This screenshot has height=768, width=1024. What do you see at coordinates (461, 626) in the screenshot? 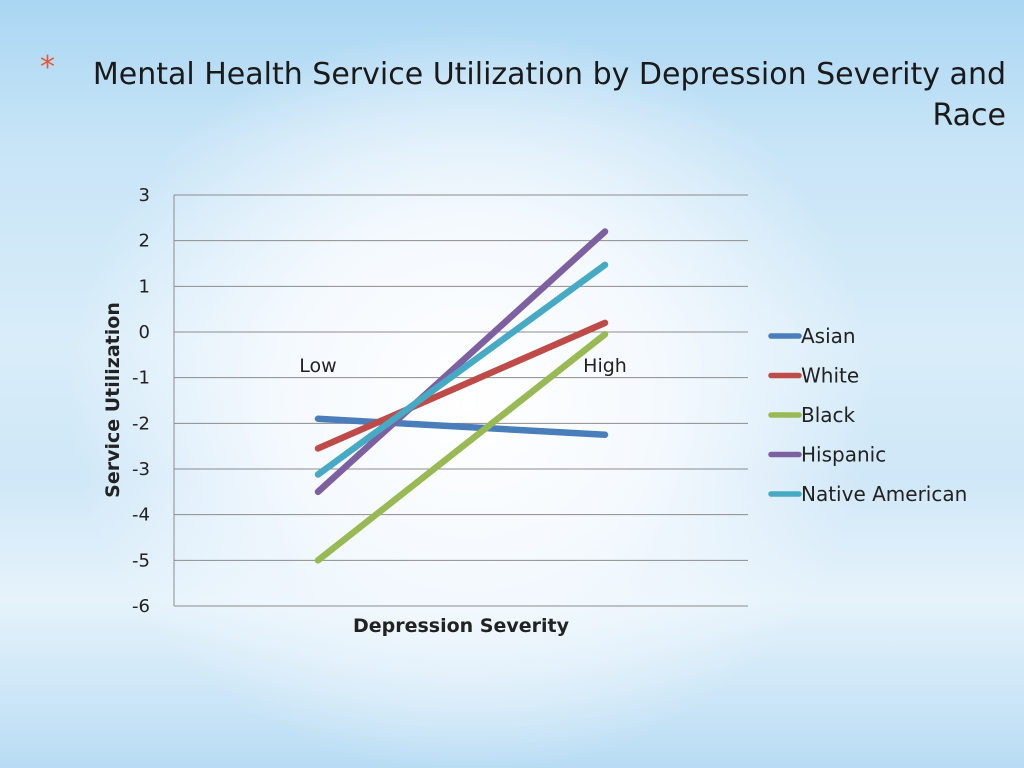
I see `x-axis-title: Depression Severity` at bounding box center [461, 626].